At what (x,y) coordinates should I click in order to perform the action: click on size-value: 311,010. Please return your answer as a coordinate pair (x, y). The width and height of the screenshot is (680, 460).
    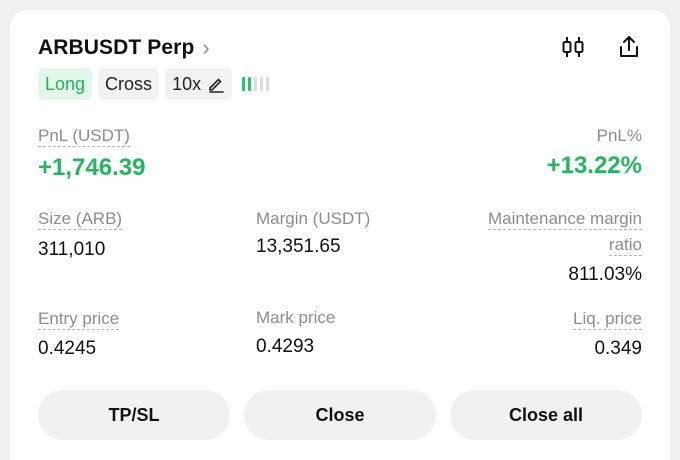
    Looking at the image, I should click on (72, 249).